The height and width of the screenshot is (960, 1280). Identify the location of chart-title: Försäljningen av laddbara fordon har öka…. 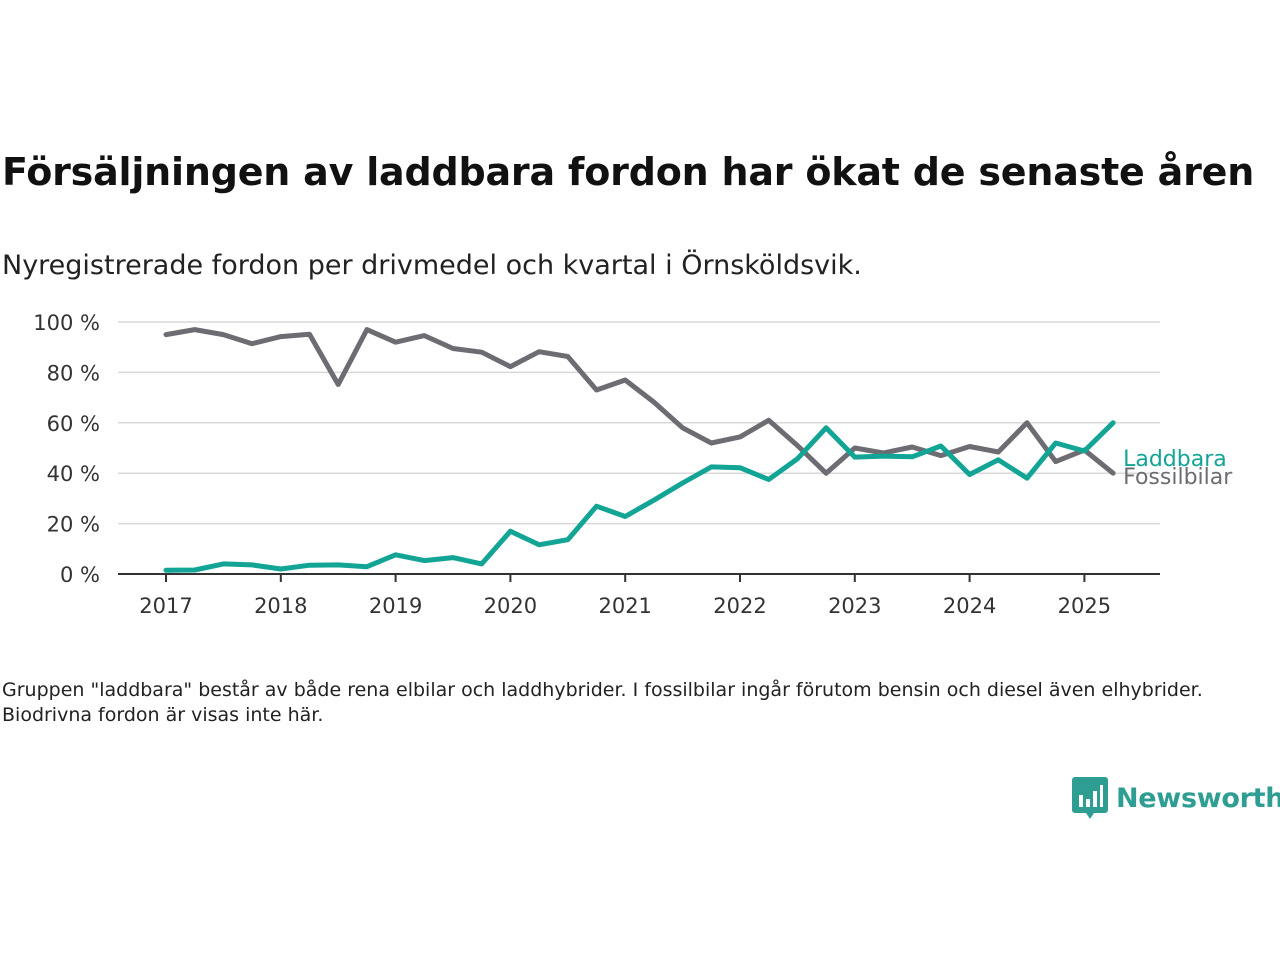
(628, 172).